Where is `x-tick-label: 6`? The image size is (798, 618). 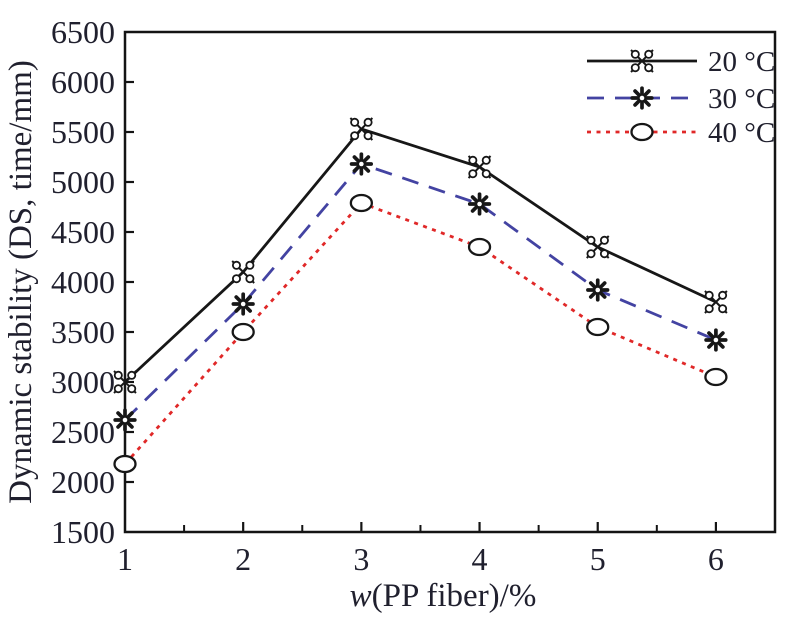 x-tick-label: 6 is located at coordinates (716, 559).